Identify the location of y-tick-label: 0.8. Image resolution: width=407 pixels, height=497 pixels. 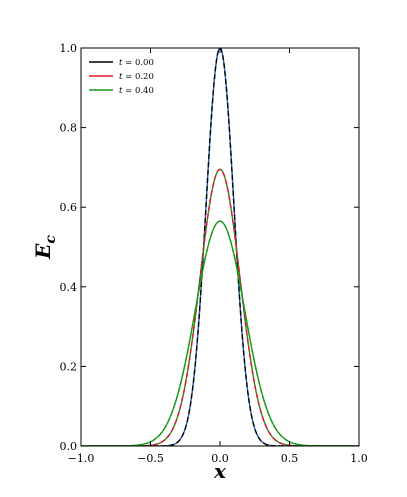
(69, 128).